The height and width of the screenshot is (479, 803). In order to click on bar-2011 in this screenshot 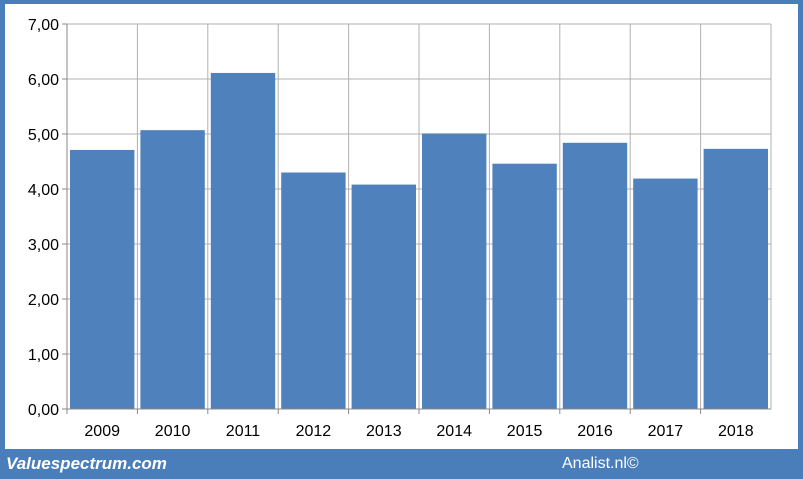, I will do `click(243, 240)`.